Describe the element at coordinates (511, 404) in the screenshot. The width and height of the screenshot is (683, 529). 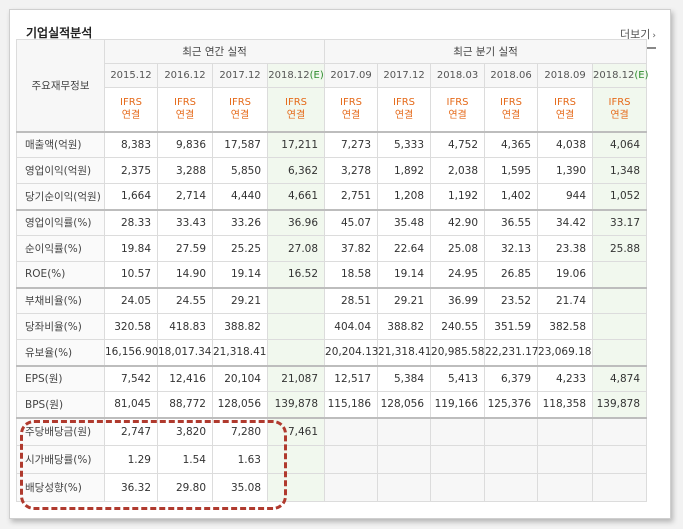
I see `table-cell: 125,376` at that location.